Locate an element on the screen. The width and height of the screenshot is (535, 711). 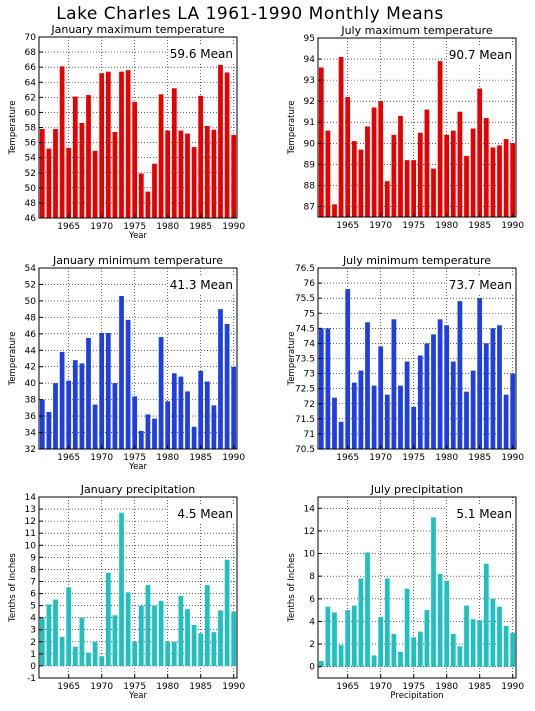
chart-6-bar-1985 is located at coordinates (480, 643).